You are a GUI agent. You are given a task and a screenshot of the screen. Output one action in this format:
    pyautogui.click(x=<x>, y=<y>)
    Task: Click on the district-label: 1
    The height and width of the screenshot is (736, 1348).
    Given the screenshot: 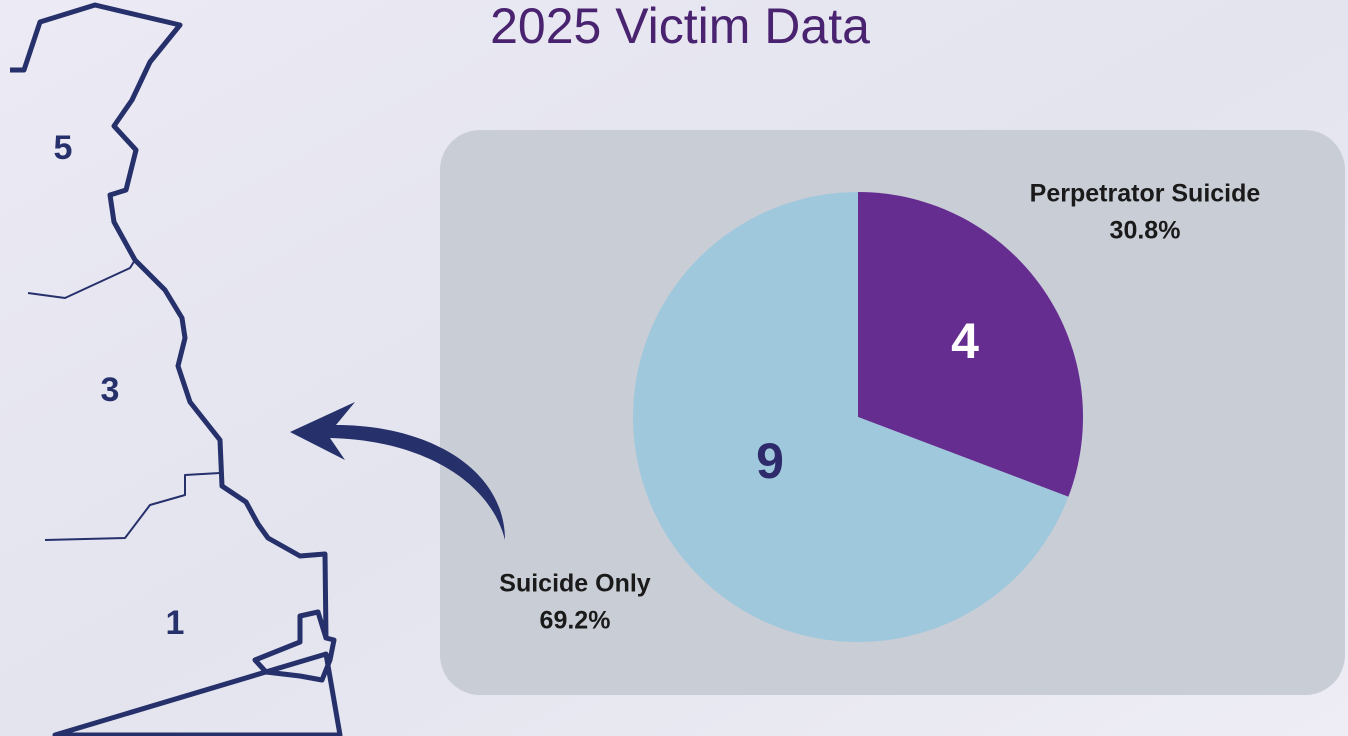 What is the action you would take?
    pyautogui.click(x=175, y=623)
    